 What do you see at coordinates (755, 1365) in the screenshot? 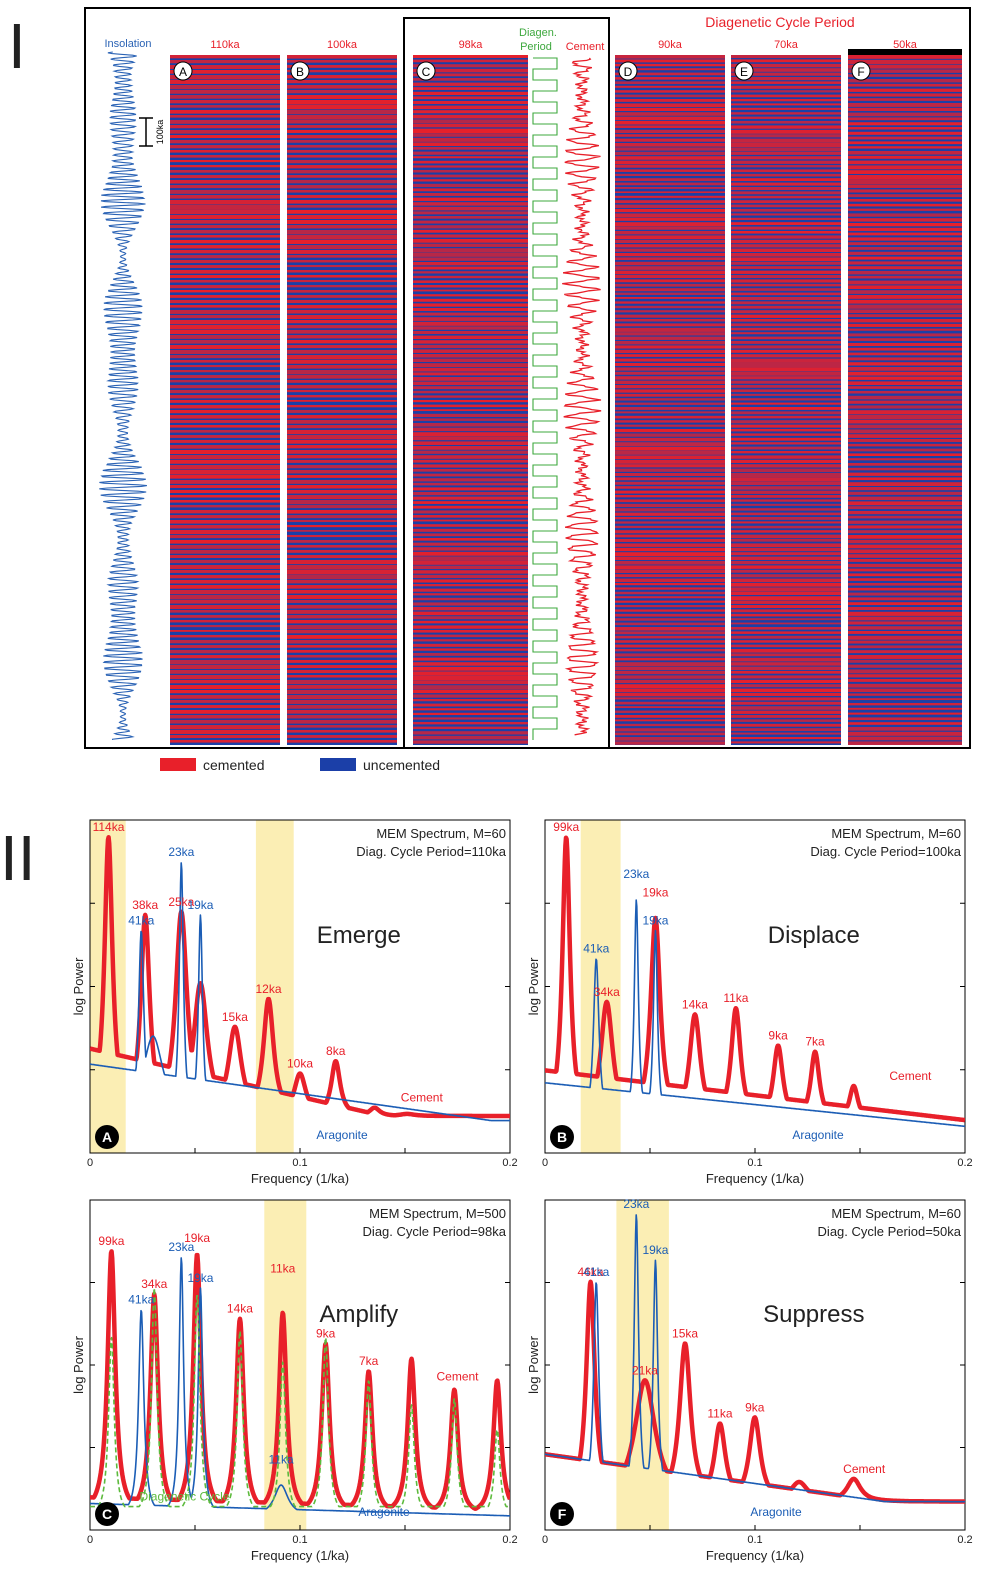
I see `plot-frame` at bounding box center [755, 1365].